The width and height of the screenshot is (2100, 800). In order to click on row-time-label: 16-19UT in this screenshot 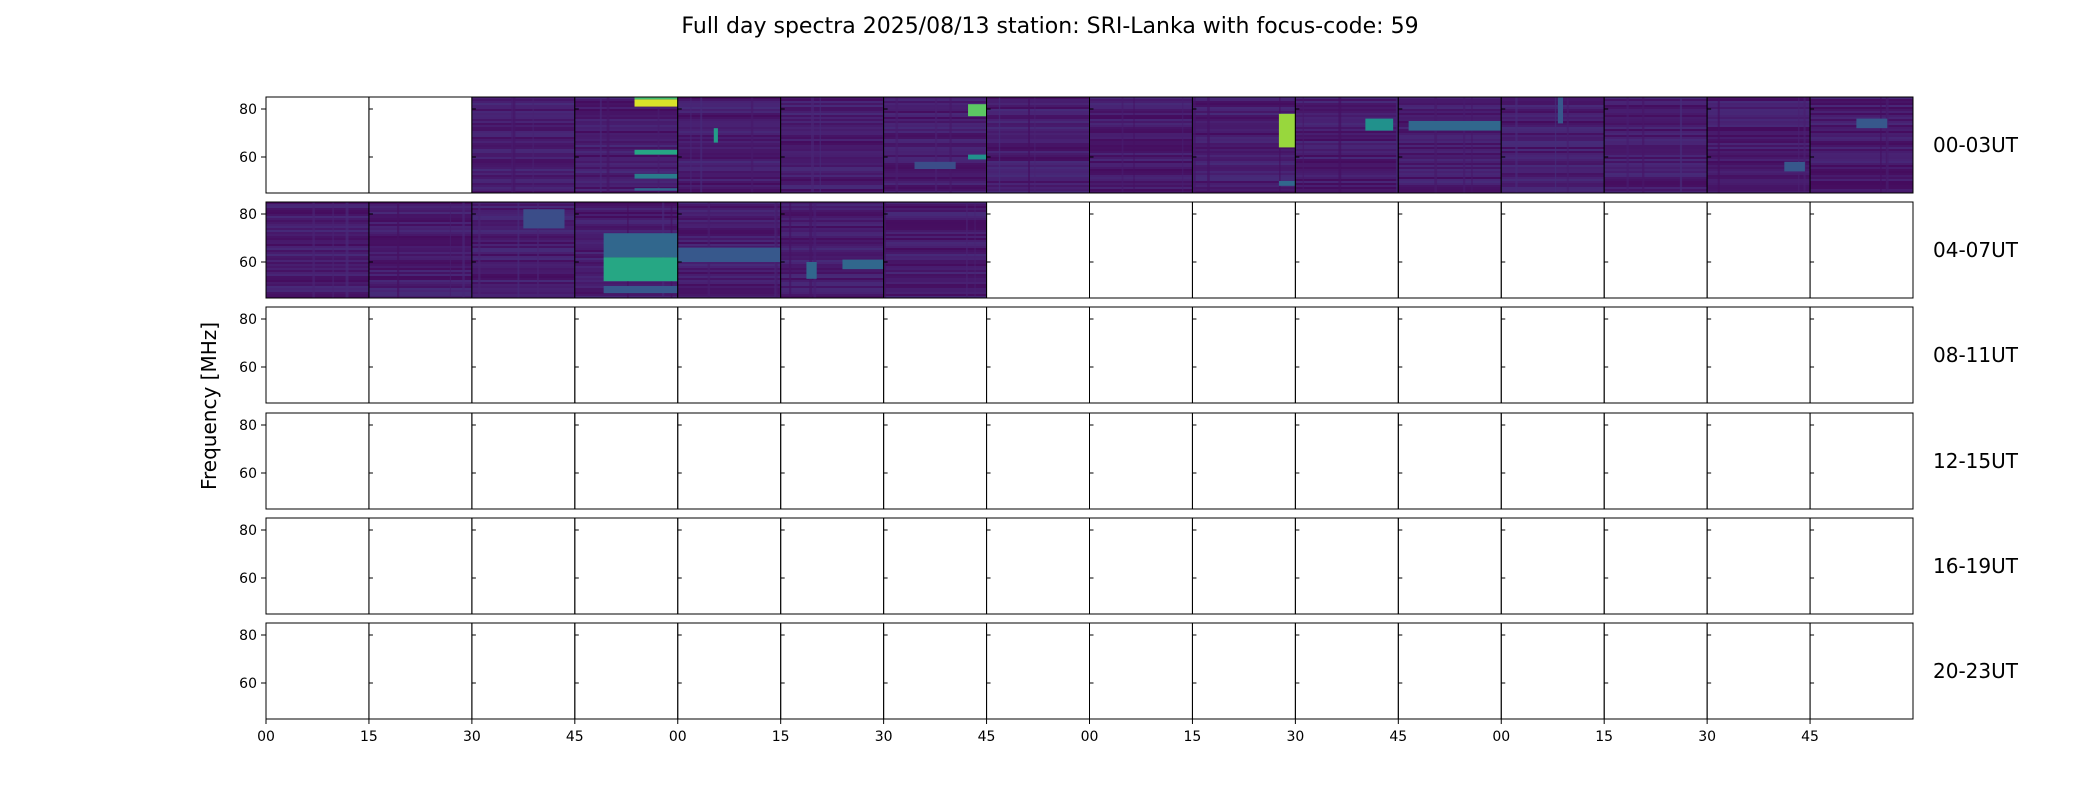, I will do `click(1976, 566)`.